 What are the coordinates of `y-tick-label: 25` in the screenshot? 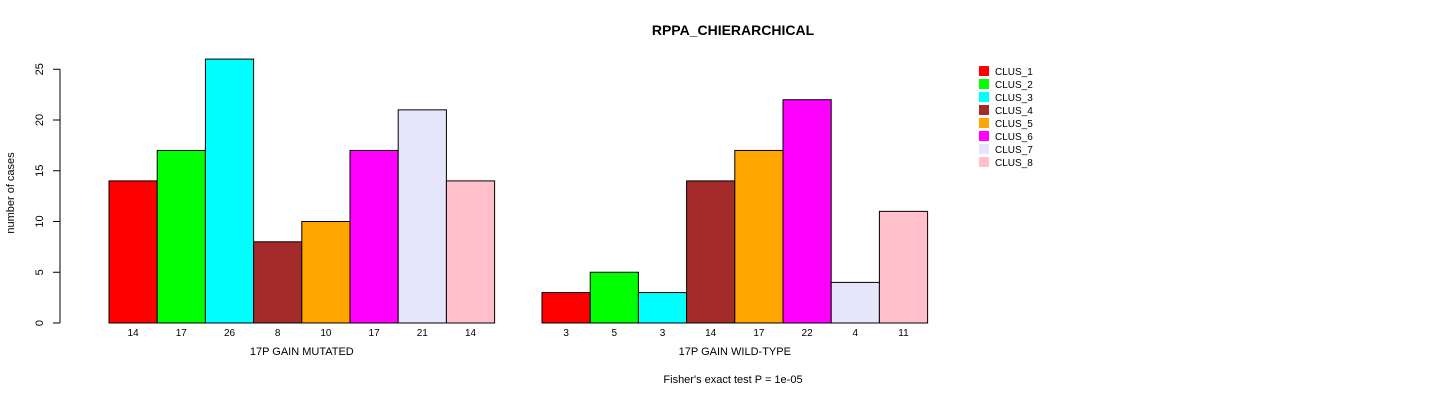 It's located at (40, 69).